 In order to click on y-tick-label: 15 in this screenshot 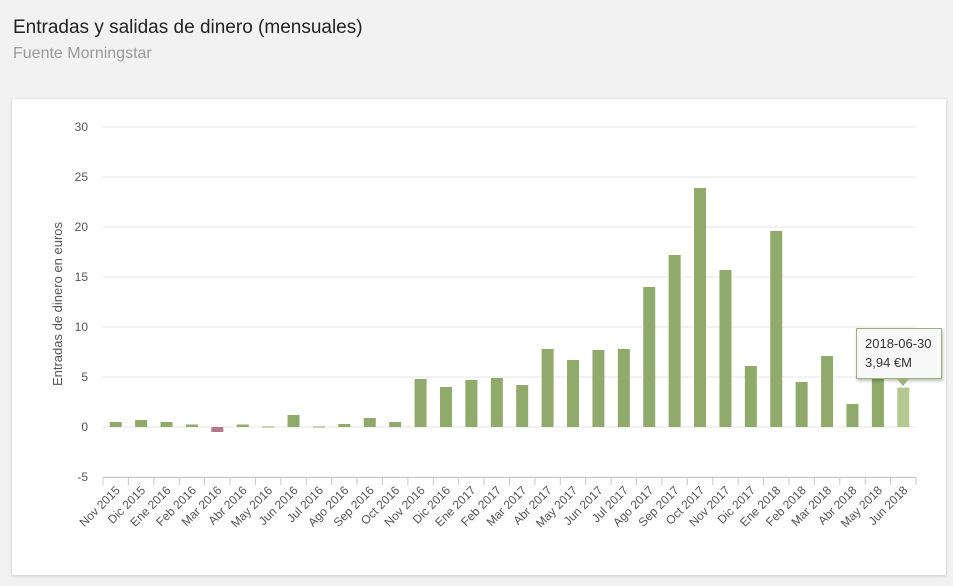, I will do `click(82, 277)`.